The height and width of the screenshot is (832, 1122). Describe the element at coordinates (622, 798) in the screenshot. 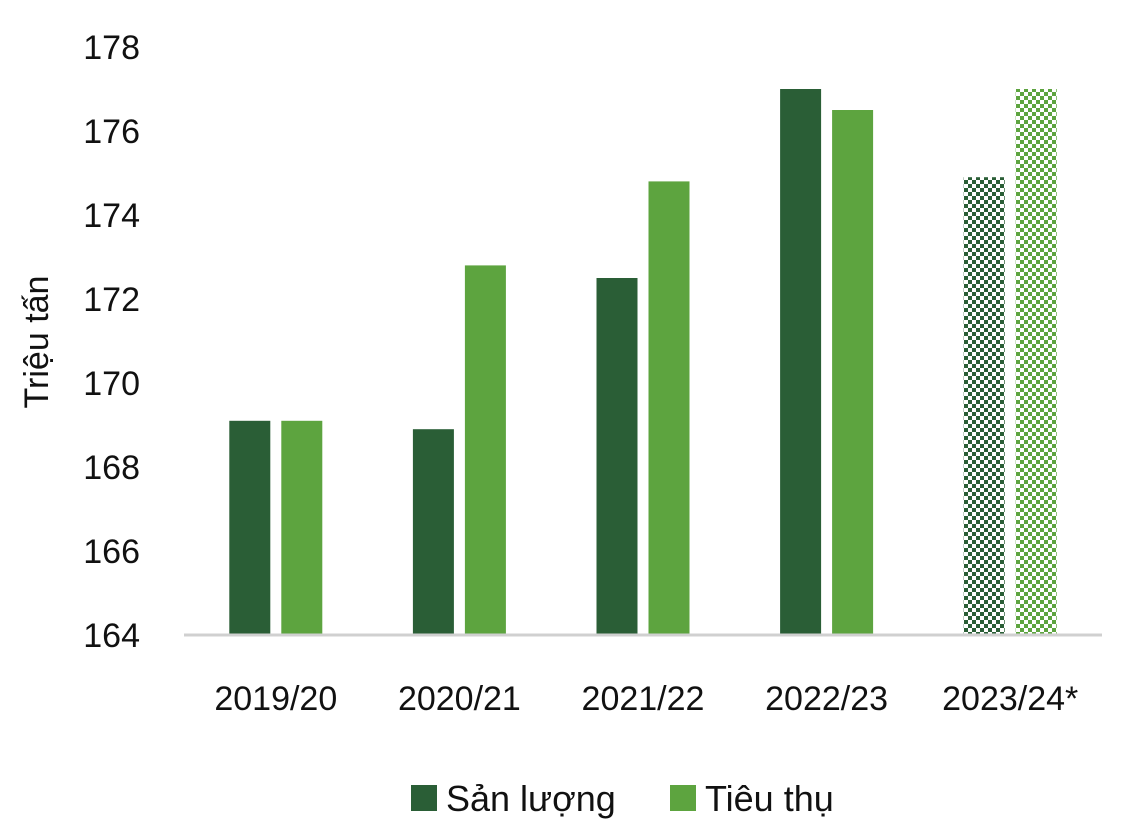

I see `legend: Sản lượng Tiêu thụ` at that location.